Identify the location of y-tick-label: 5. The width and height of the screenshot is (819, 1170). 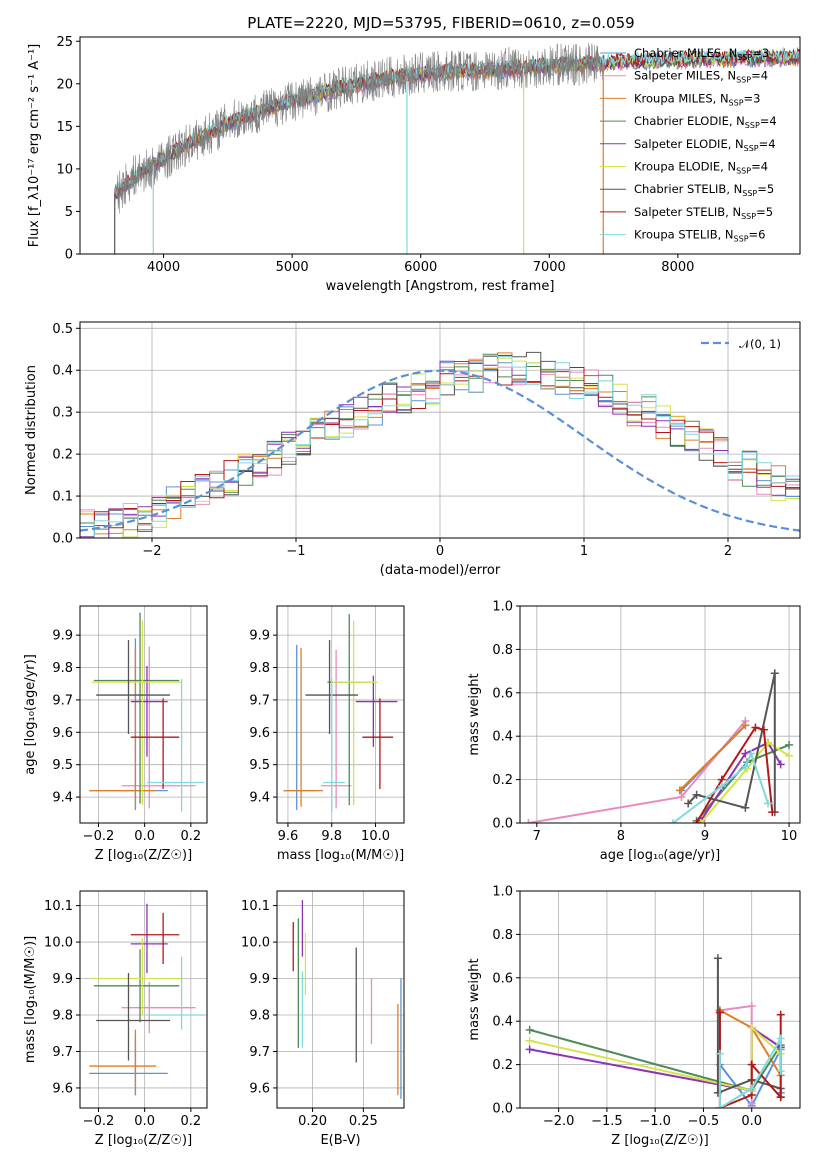
(69, 212).